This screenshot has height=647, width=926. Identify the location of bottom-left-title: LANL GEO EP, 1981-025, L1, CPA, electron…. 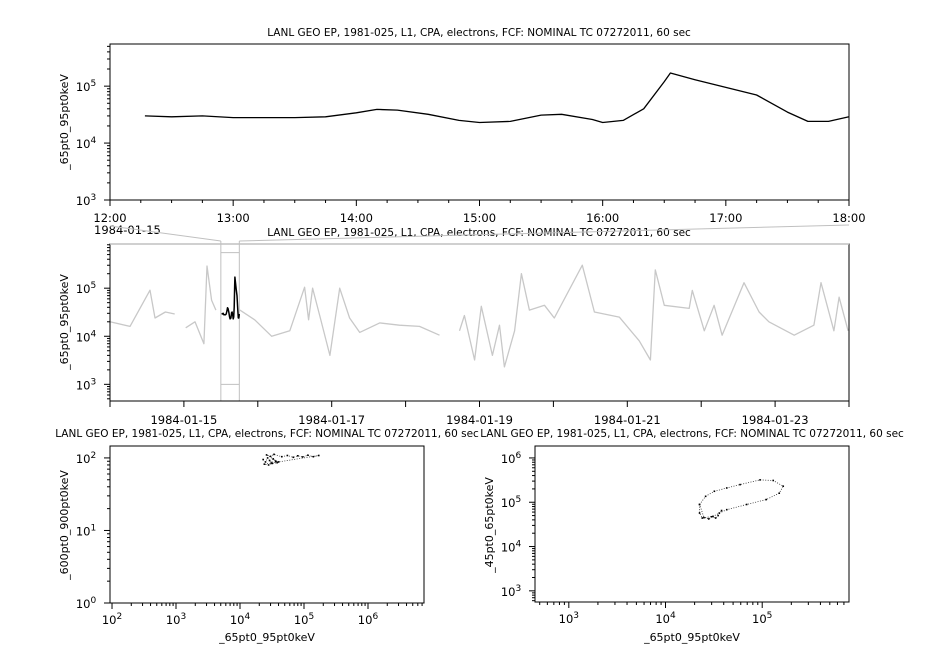
(267, 434).